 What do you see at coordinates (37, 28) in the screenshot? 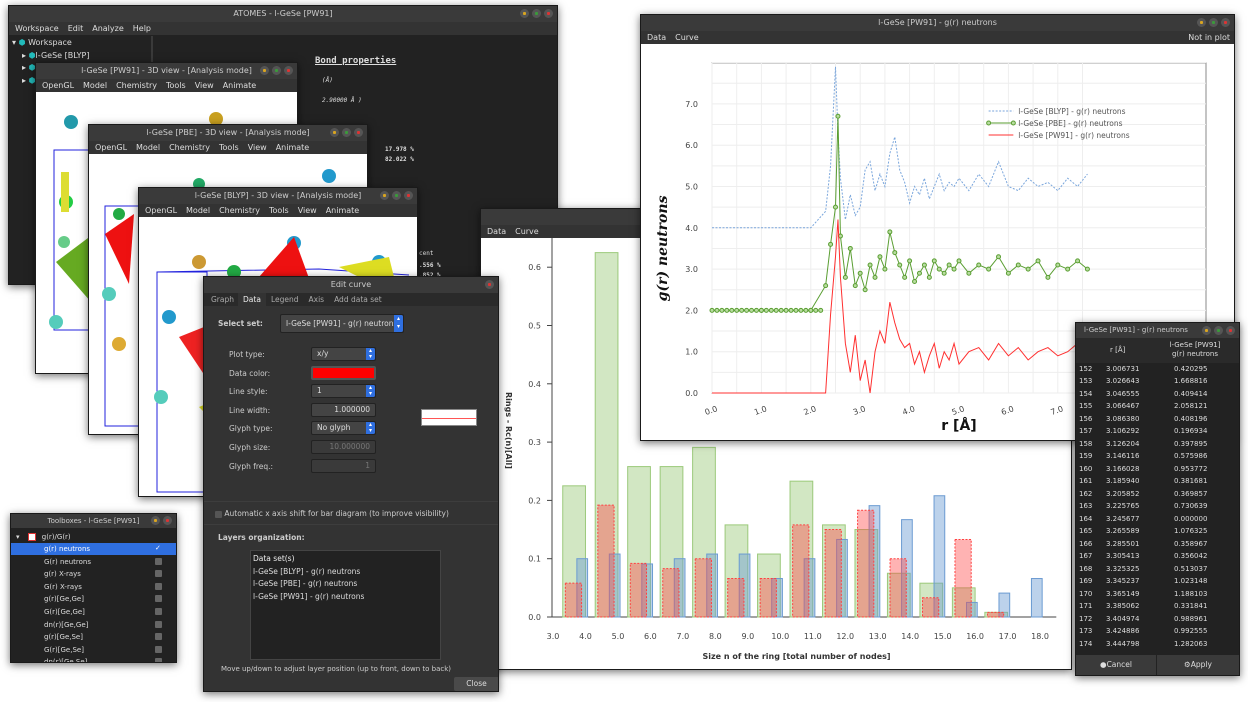
I see `menu-workspace: Workspace` at bounding box center [37, 28].